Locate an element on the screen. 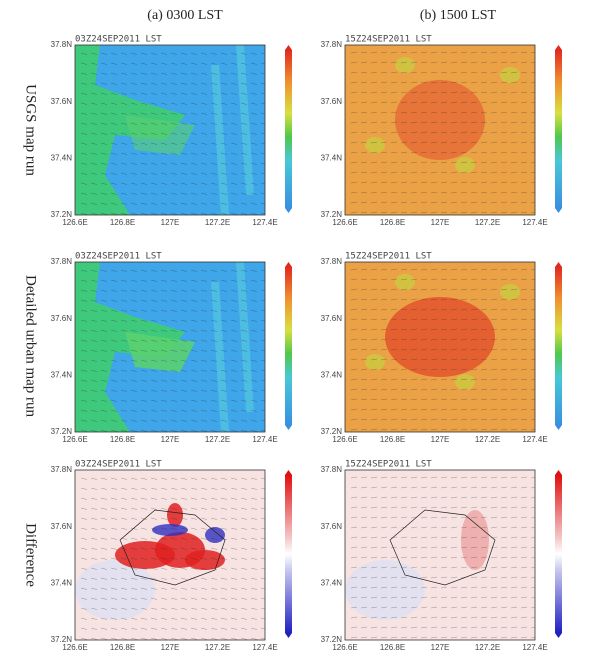  map-field is located at coordinates (375, 145).